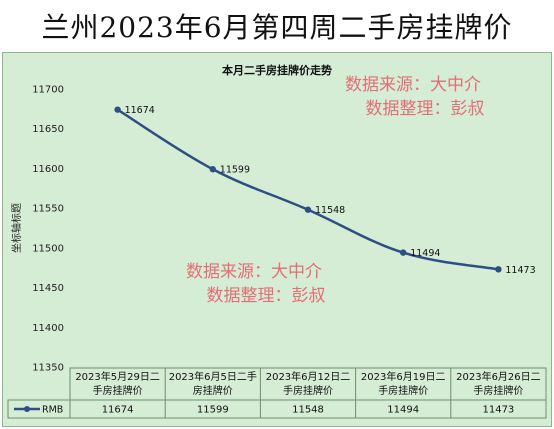 The width and height of the screenshot is (554, 429). I want to click on data-label: 11599, so click(235, 170).